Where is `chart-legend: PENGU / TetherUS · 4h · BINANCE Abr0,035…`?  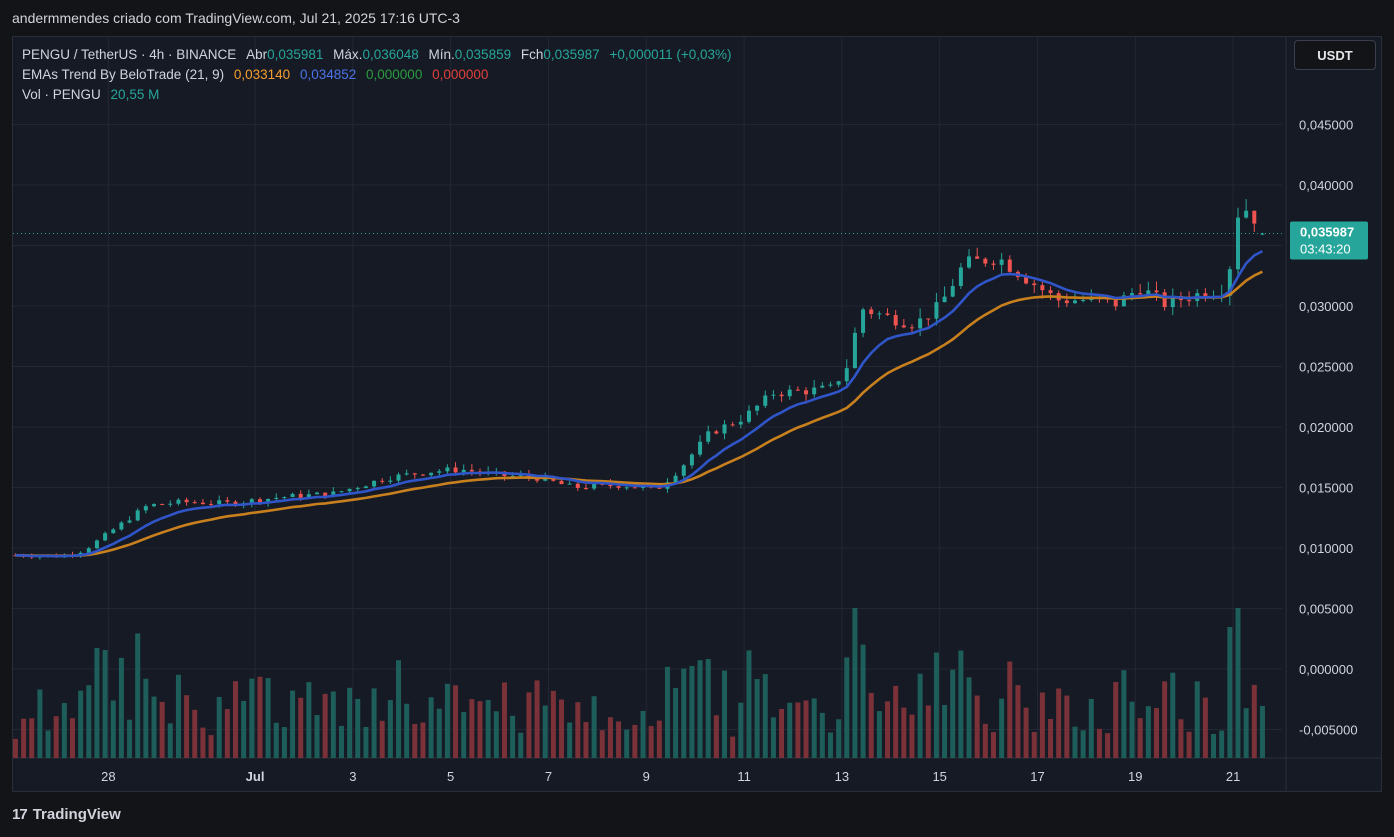
chart-legend: PENGU / TetherUS · 4h · BINANCE Abr0,035… is located at coordinates (377, 75).